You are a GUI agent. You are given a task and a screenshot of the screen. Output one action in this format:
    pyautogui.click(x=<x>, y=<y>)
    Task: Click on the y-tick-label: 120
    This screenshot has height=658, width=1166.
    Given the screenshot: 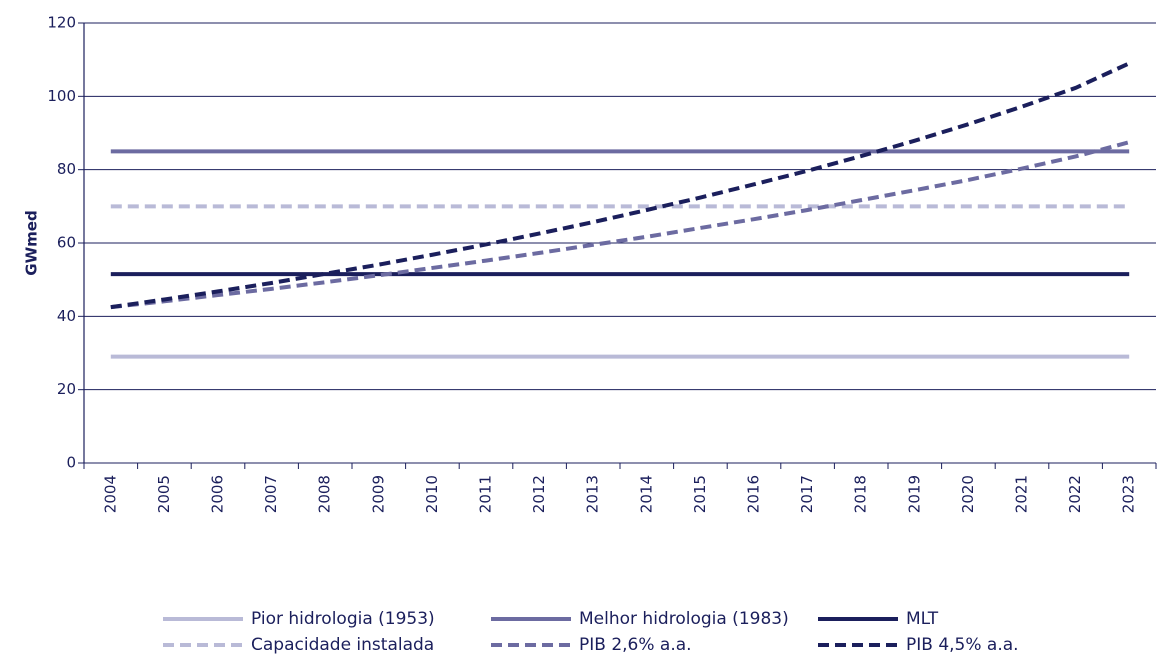 What is the action you would take?
    pyautogui.click(x=61, y=23)
    